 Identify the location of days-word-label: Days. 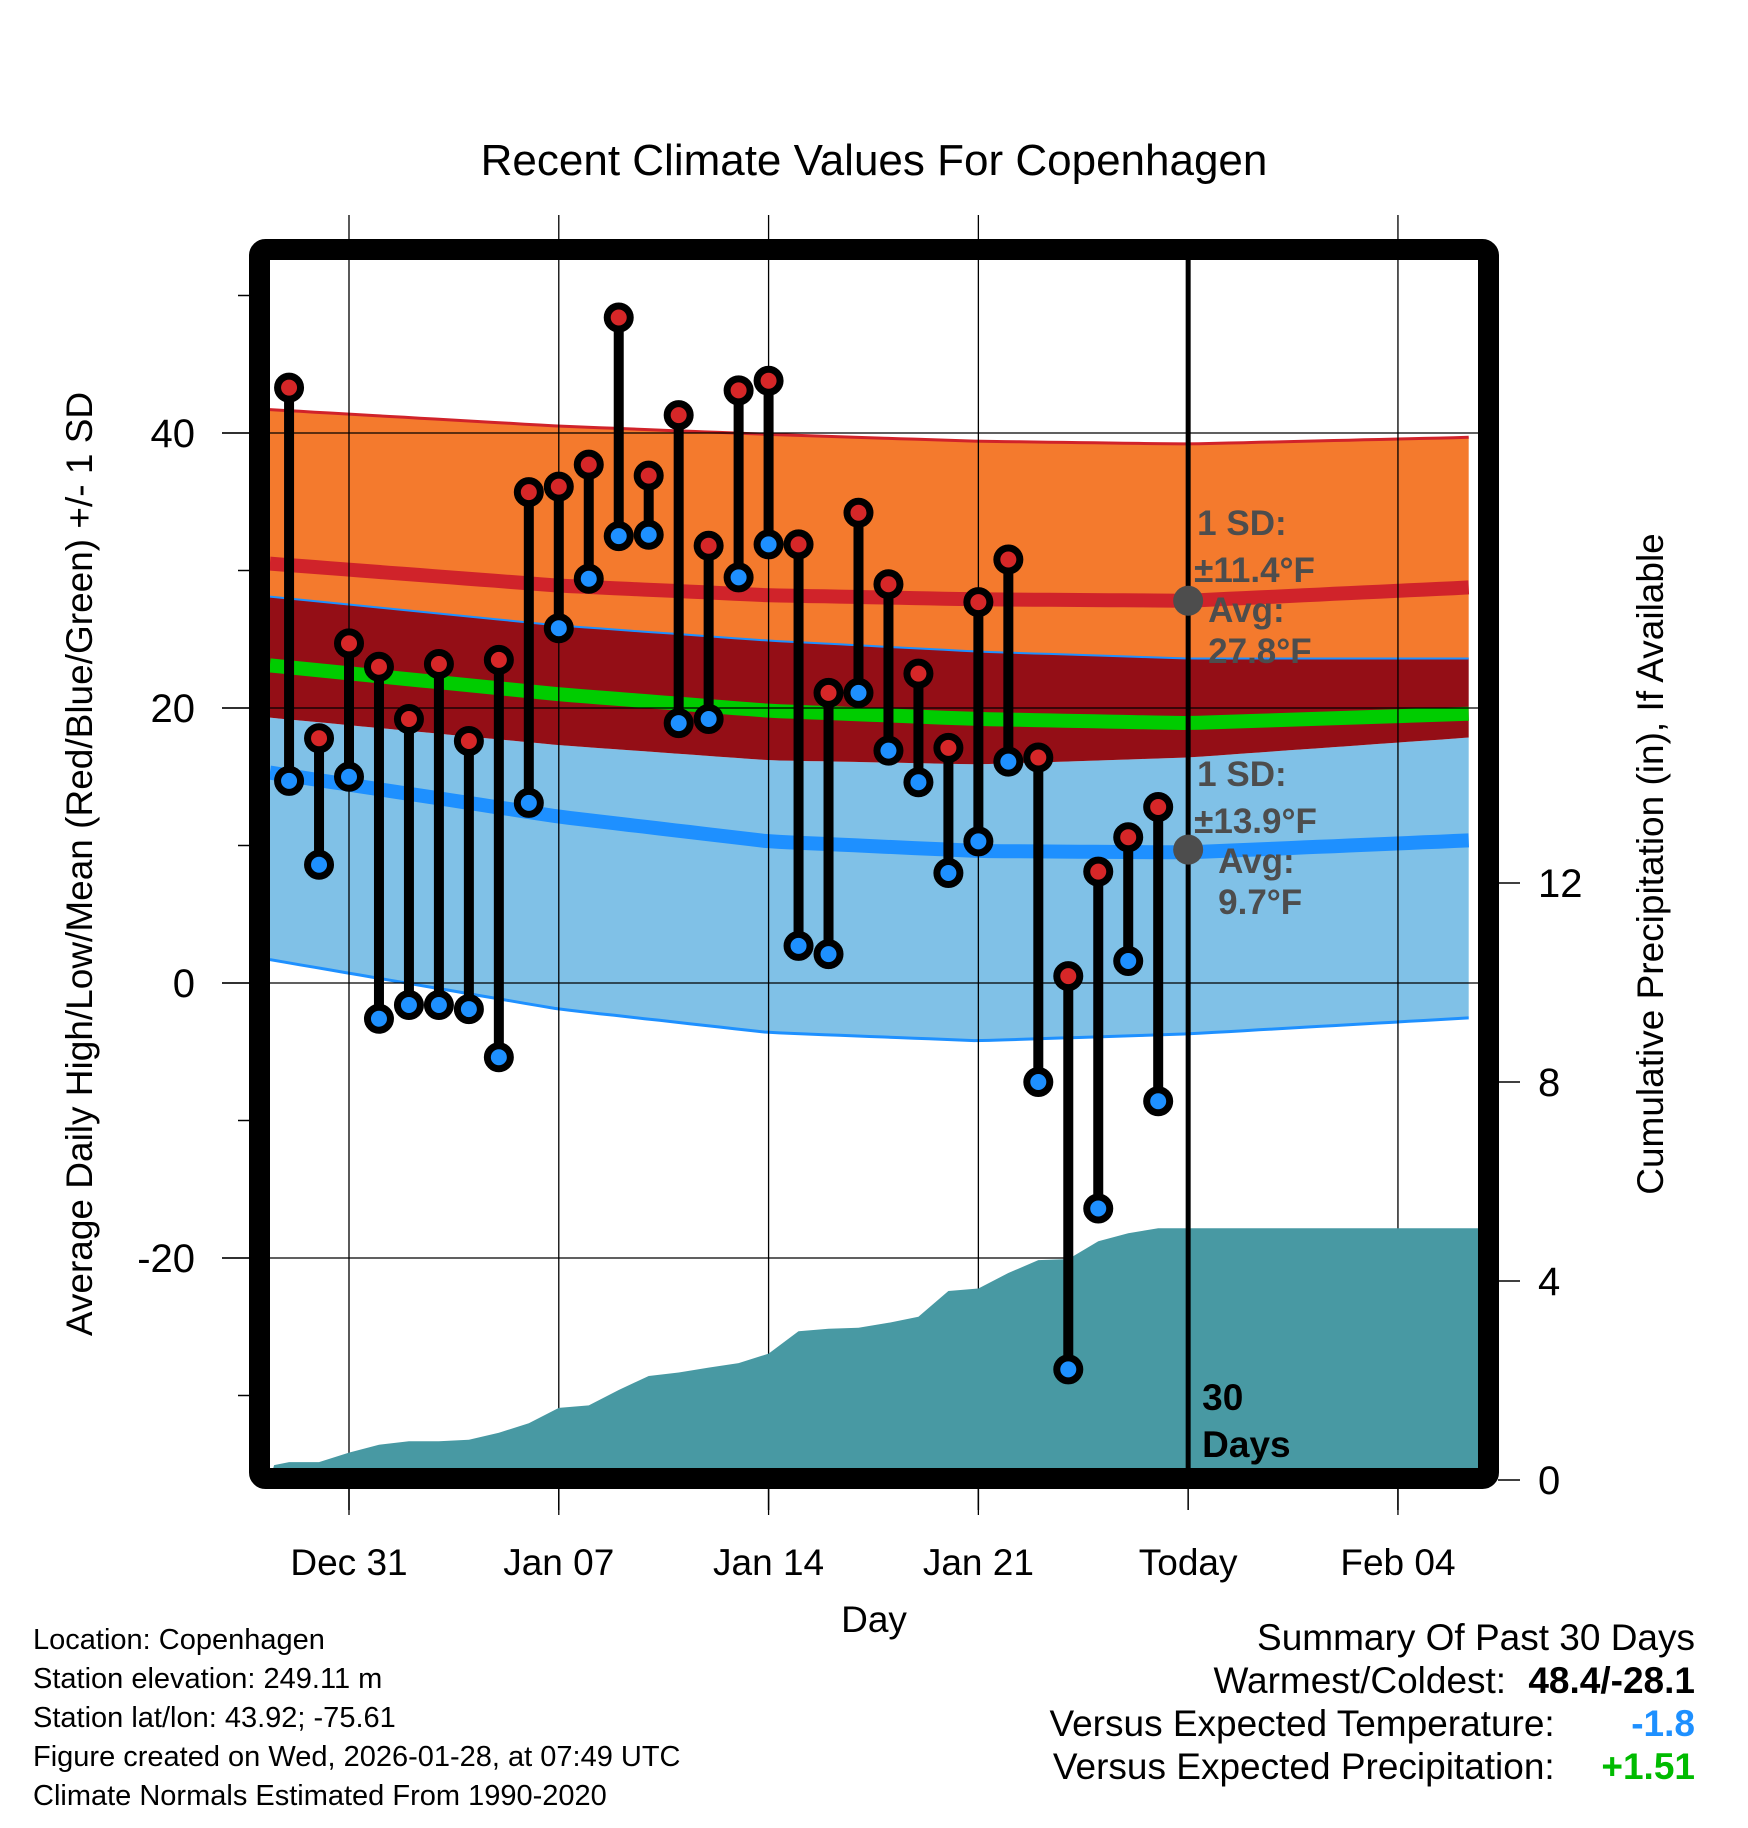
(1246, 1444).